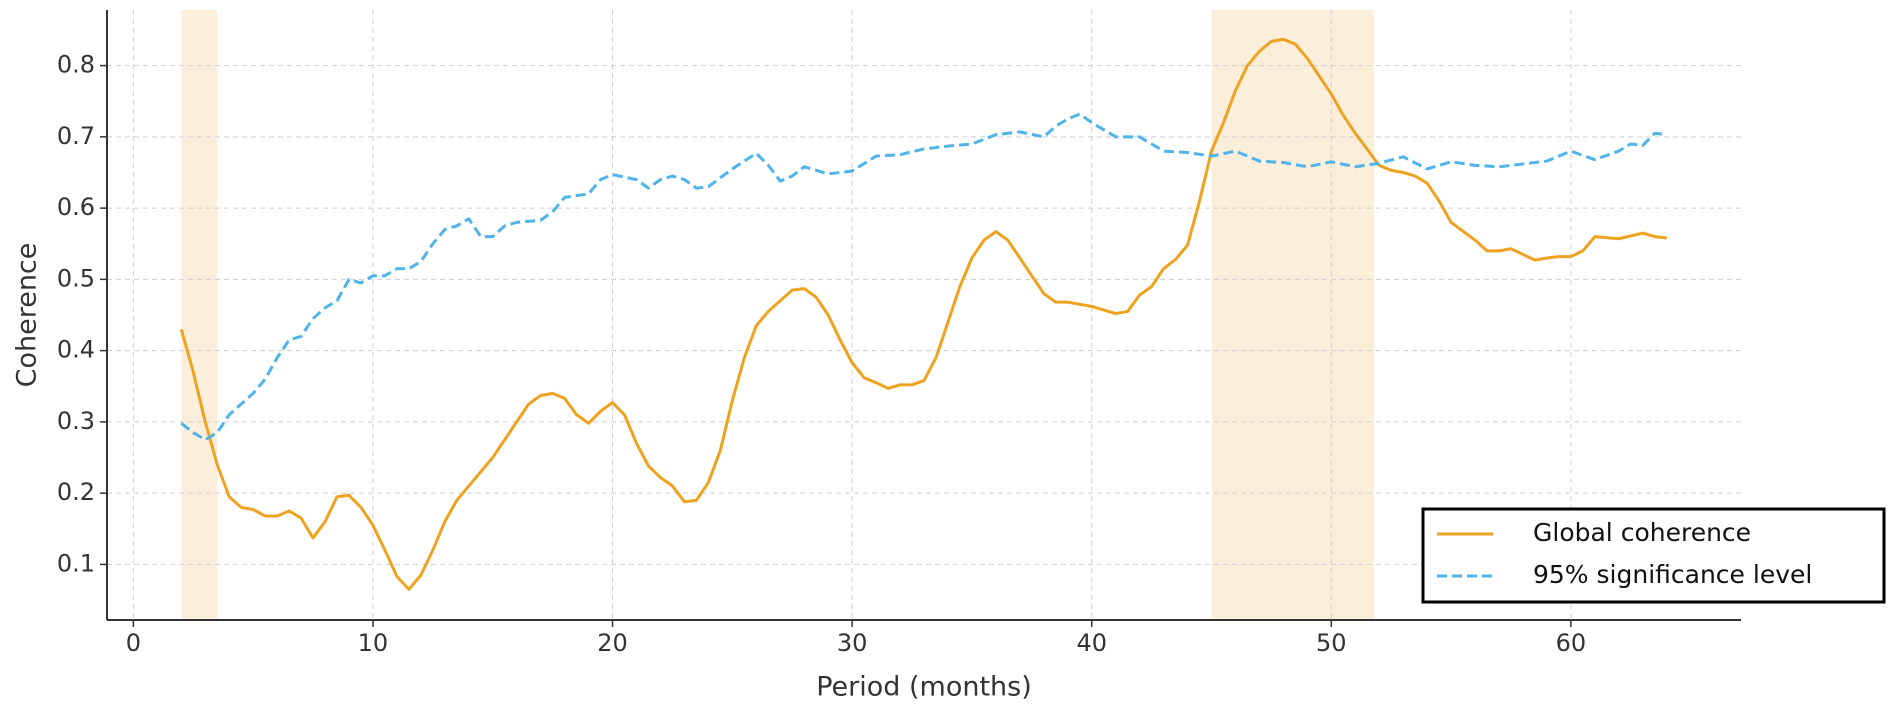 The width and height of the screenshot is (1899, 710). I want to click on x-tick-label: 10, so click(373, 643).